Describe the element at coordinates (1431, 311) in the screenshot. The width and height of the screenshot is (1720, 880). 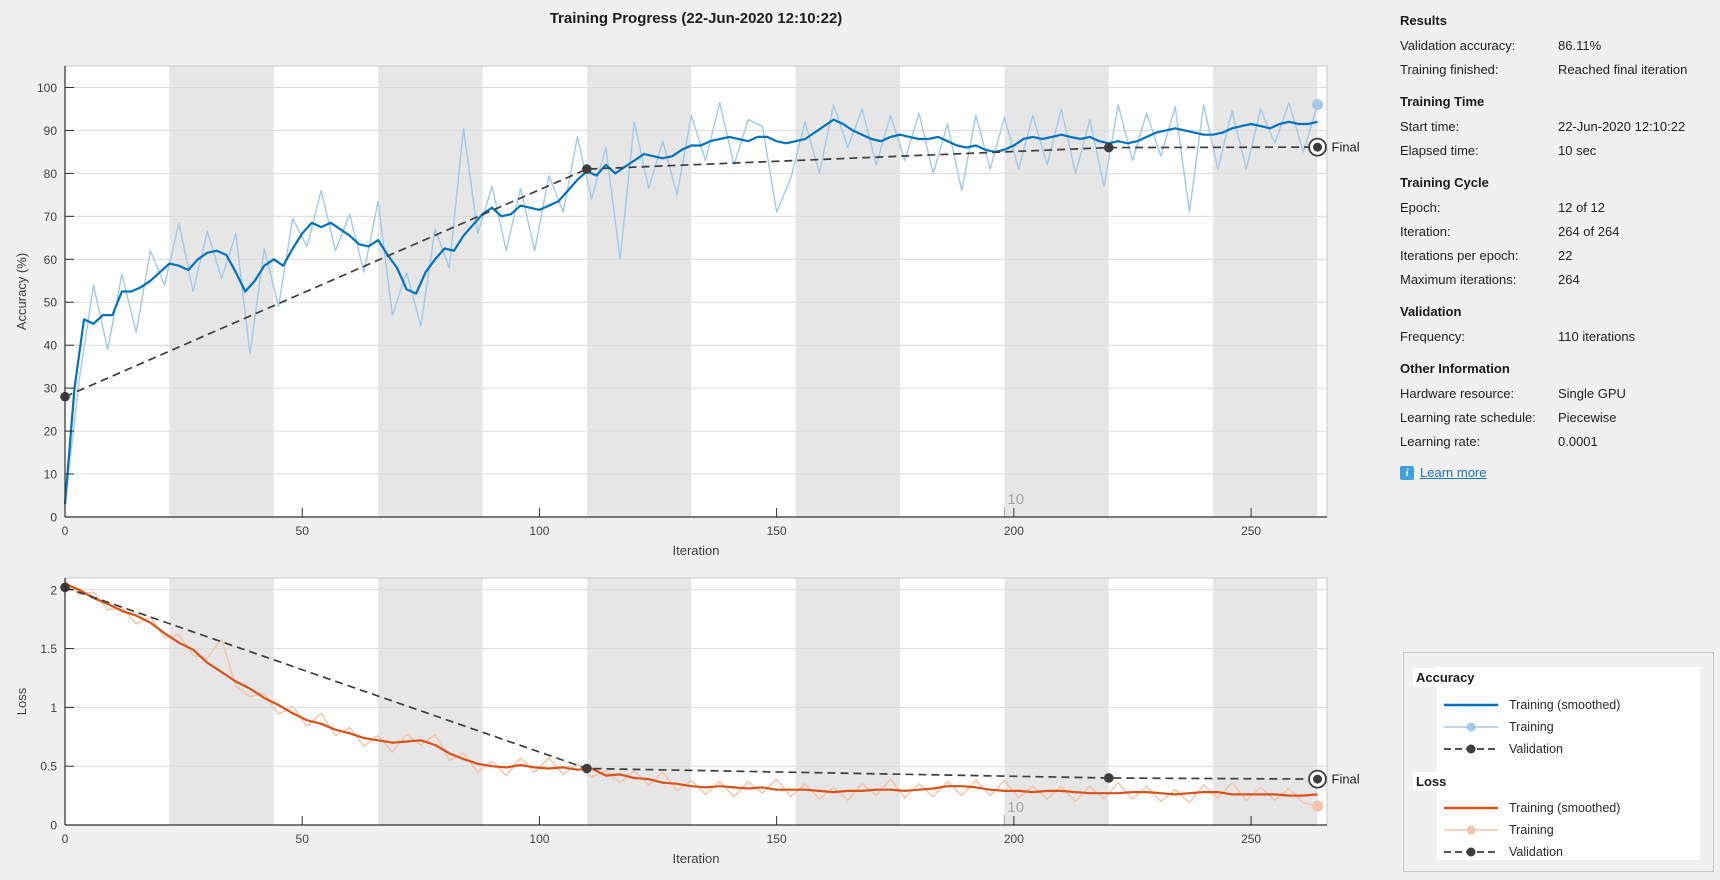
I see `panel-section-header: Validation` at that location.